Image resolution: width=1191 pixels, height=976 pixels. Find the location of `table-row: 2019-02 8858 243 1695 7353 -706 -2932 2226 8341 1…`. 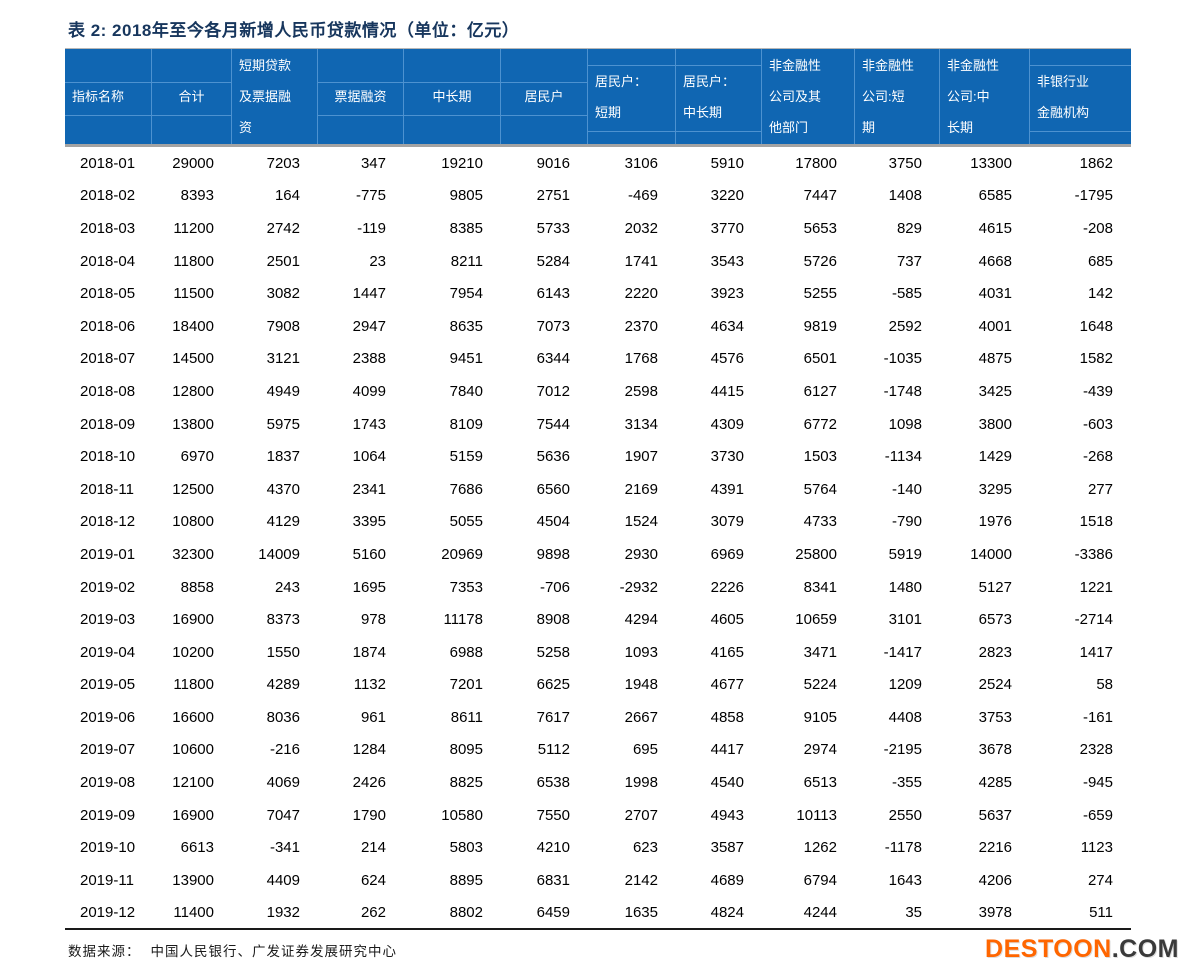

table-row: 2019-02 8858 243 1695 7353 -706 -2932 2226 8341 1… is located at coordinates (598, 587).